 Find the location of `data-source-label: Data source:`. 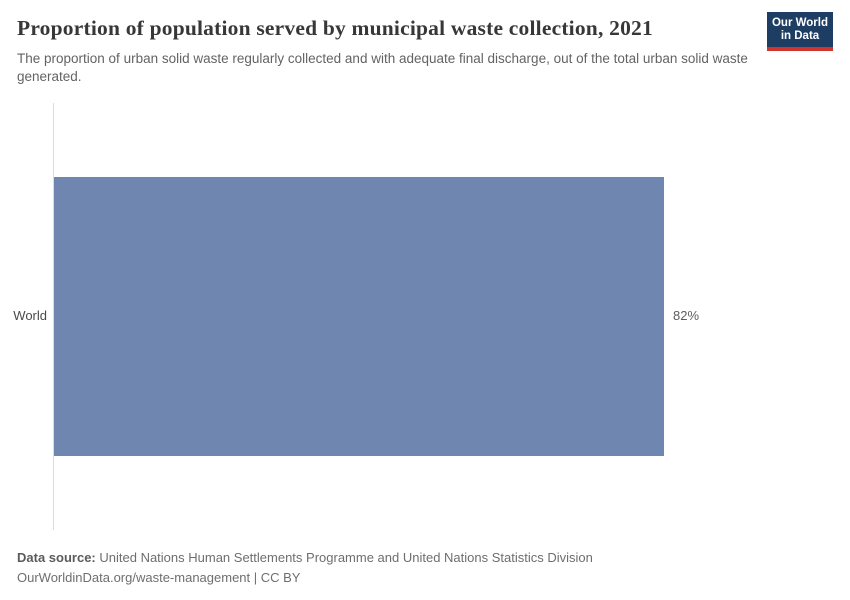

data-source-label: Data source: is located at coordinates (56, 557).